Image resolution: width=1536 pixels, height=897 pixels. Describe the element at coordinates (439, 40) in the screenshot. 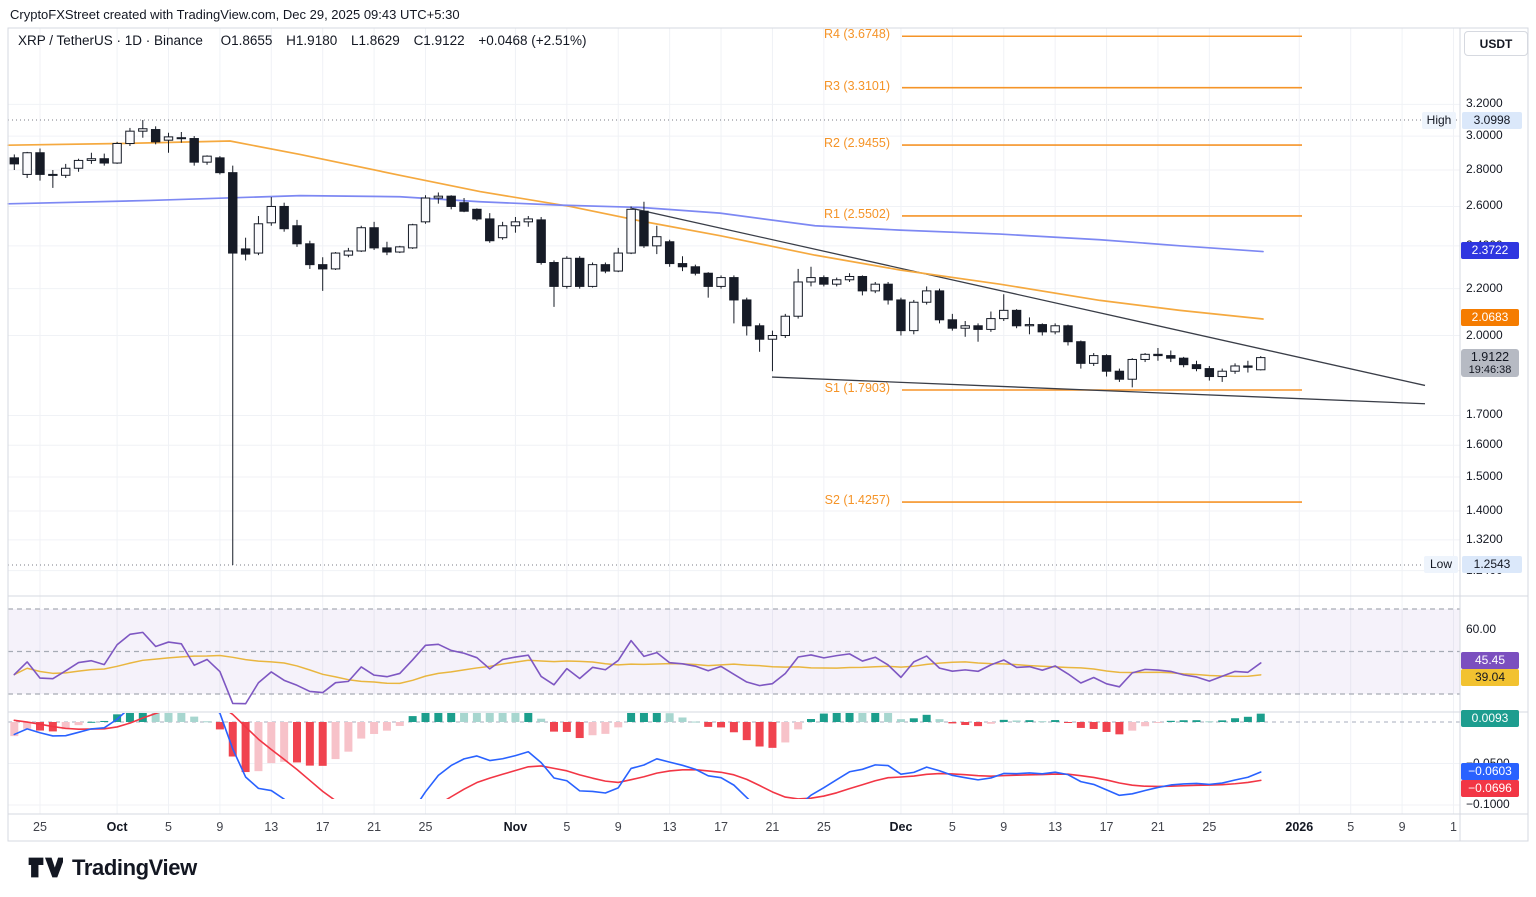

I see `legend-close: C1.9122` at that location.